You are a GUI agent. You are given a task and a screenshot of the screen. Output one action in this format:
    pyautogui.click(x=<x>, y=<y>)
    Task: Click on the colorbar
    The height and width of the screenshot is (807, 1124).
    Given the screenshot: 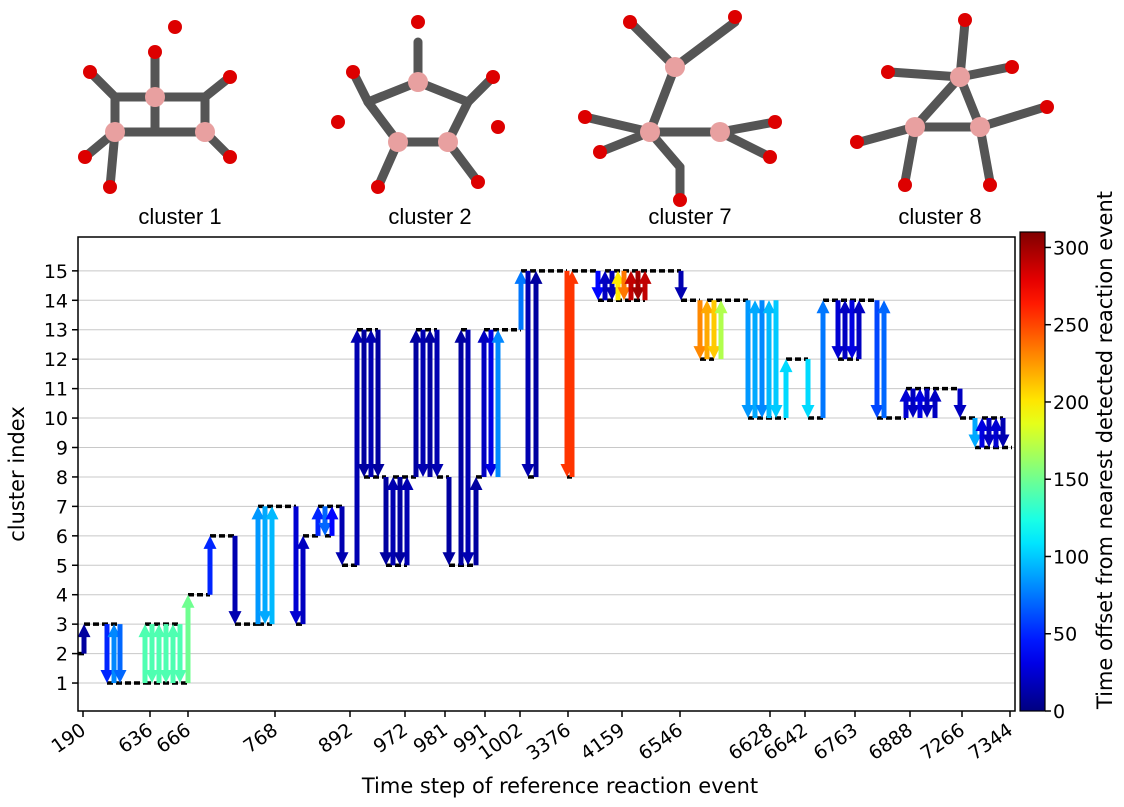 What is the action you would take?
    pyautogui.click(x=1032, y=471)
    